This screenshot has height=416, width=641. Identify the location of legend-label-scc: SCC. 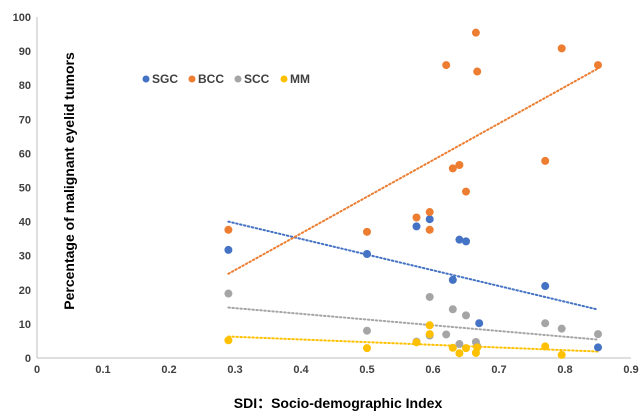
(257, 79).